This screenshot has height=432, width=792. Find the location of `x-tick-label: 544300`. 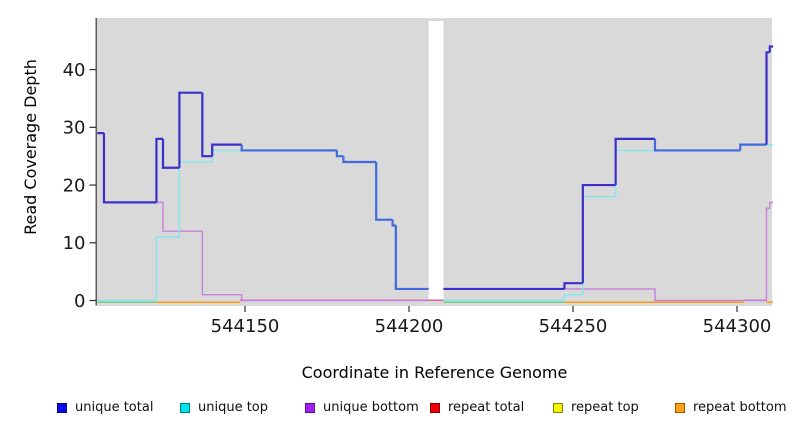

x-tick-label: 544300 is located at coordinates (737, 326).